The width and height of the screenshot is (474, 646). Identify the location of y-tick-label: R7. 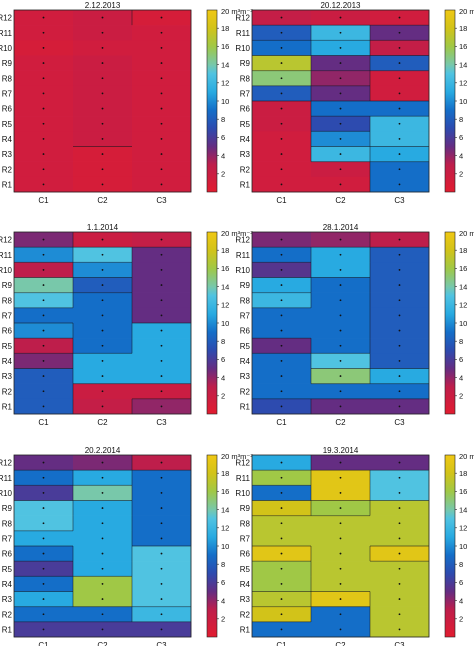
(7, 538).